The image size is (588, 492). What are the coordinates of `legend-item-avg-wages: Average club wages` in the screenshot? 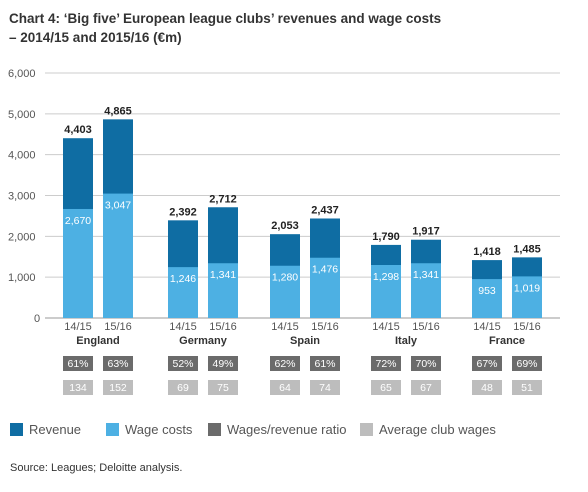 It's located at (428, 429).